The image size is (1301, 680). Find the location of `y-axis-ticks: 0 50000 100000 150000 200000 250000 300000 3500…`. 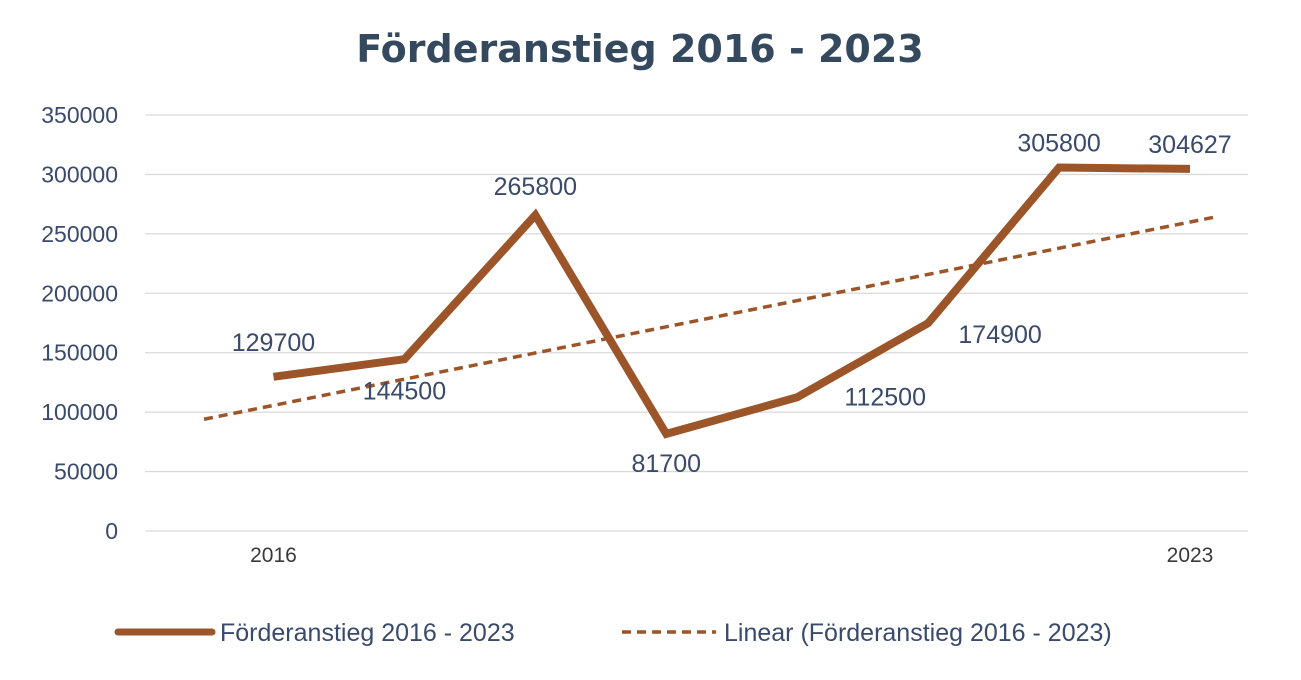

y-axis-ticks: 0 50000 100000 150000 200000 250000 300000 3500… is located at coordinates (79, 323).